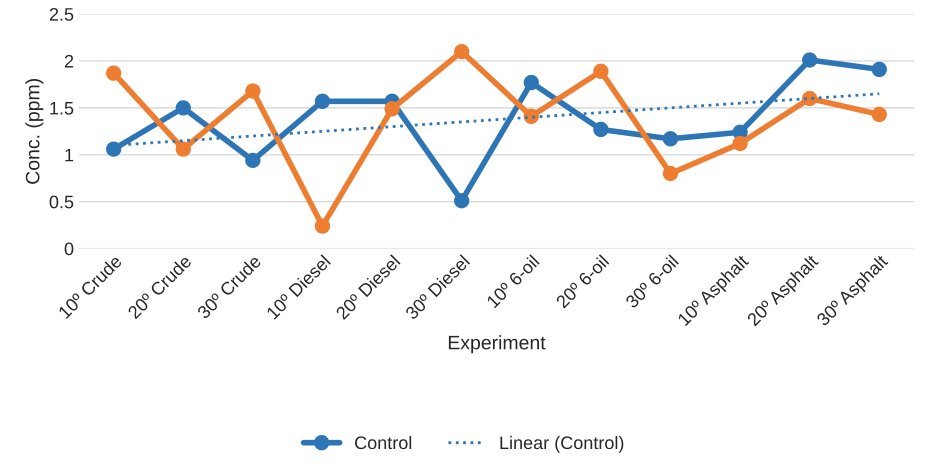  What do you see at coordinates (69, 61) in the screenshot?
I see `y-tick-label: 2` at bounding box center [69, 61].